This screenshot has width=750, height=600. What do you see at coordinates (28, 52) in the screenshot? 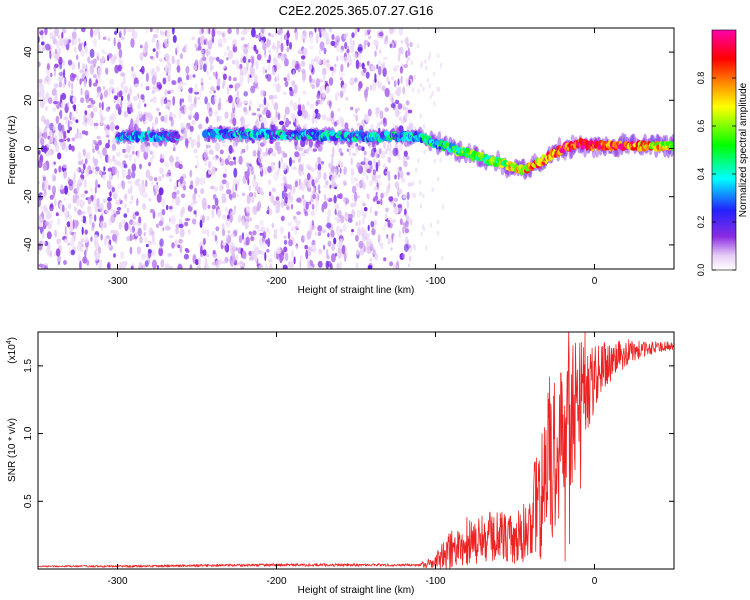
I see `spectrogram-y-tick-label: 40` at bounding box center [28, 52].